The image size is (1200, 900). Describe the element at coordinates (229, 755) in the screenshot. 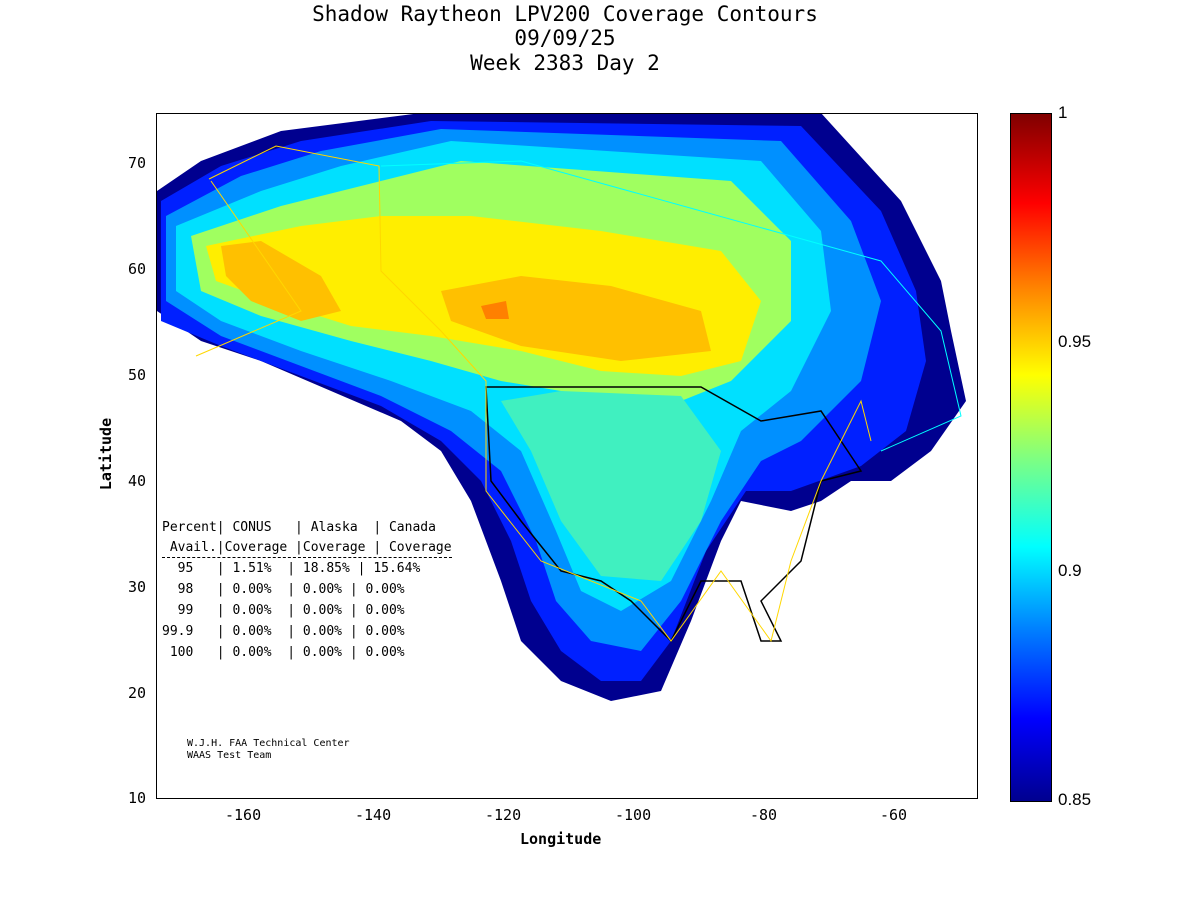

I see `credit-line: WAAS Test Team` at that location.